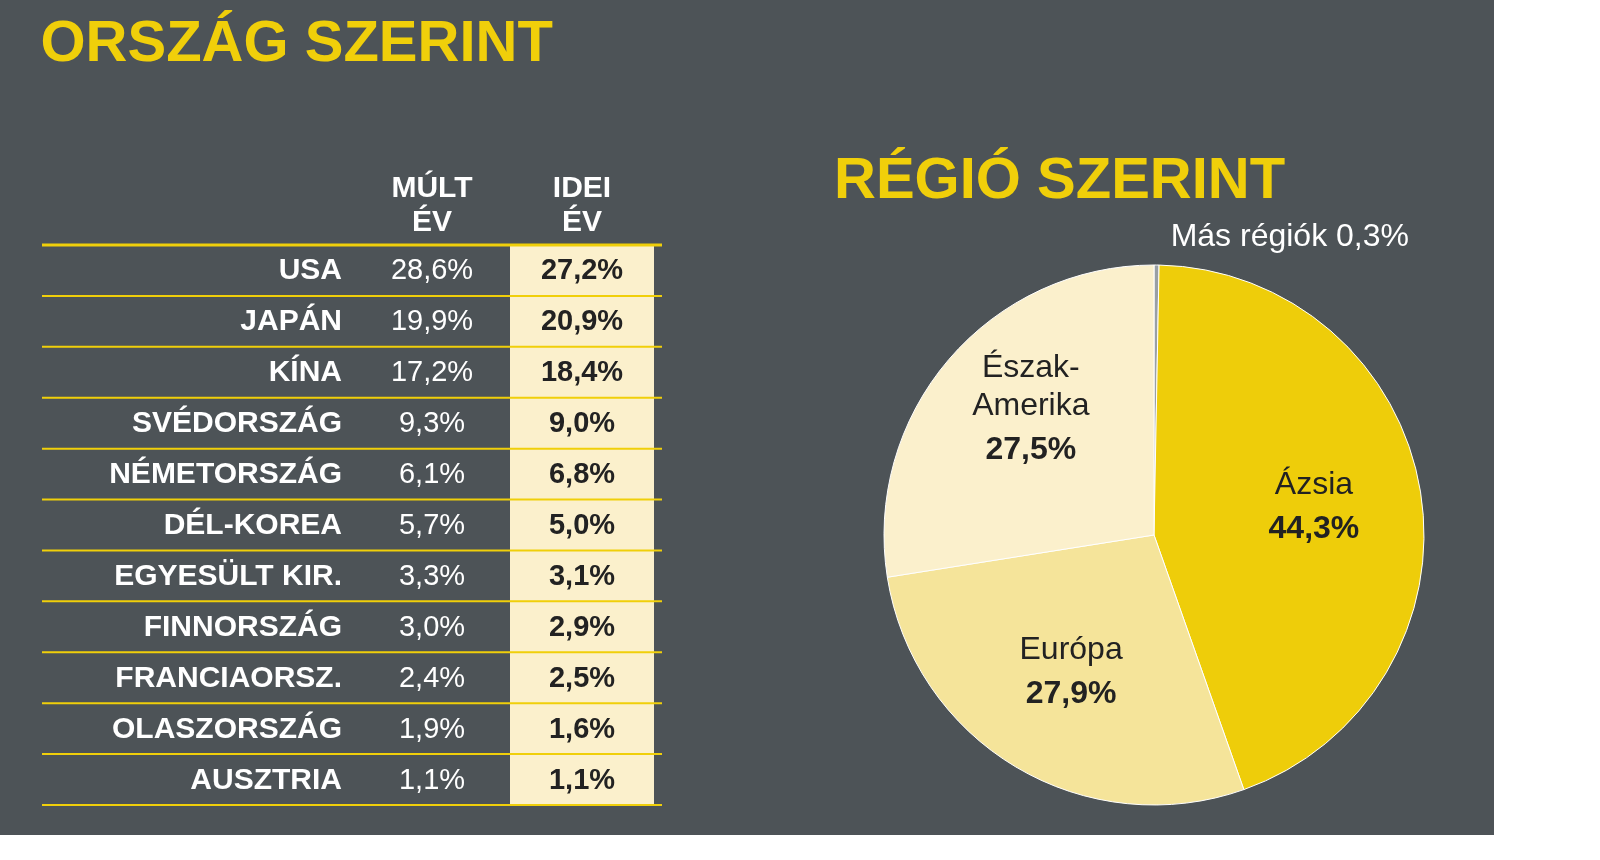 The width and height of the screenshot is (1600, 860). I want to click on data-label: 2,9%, so click(582, 625).